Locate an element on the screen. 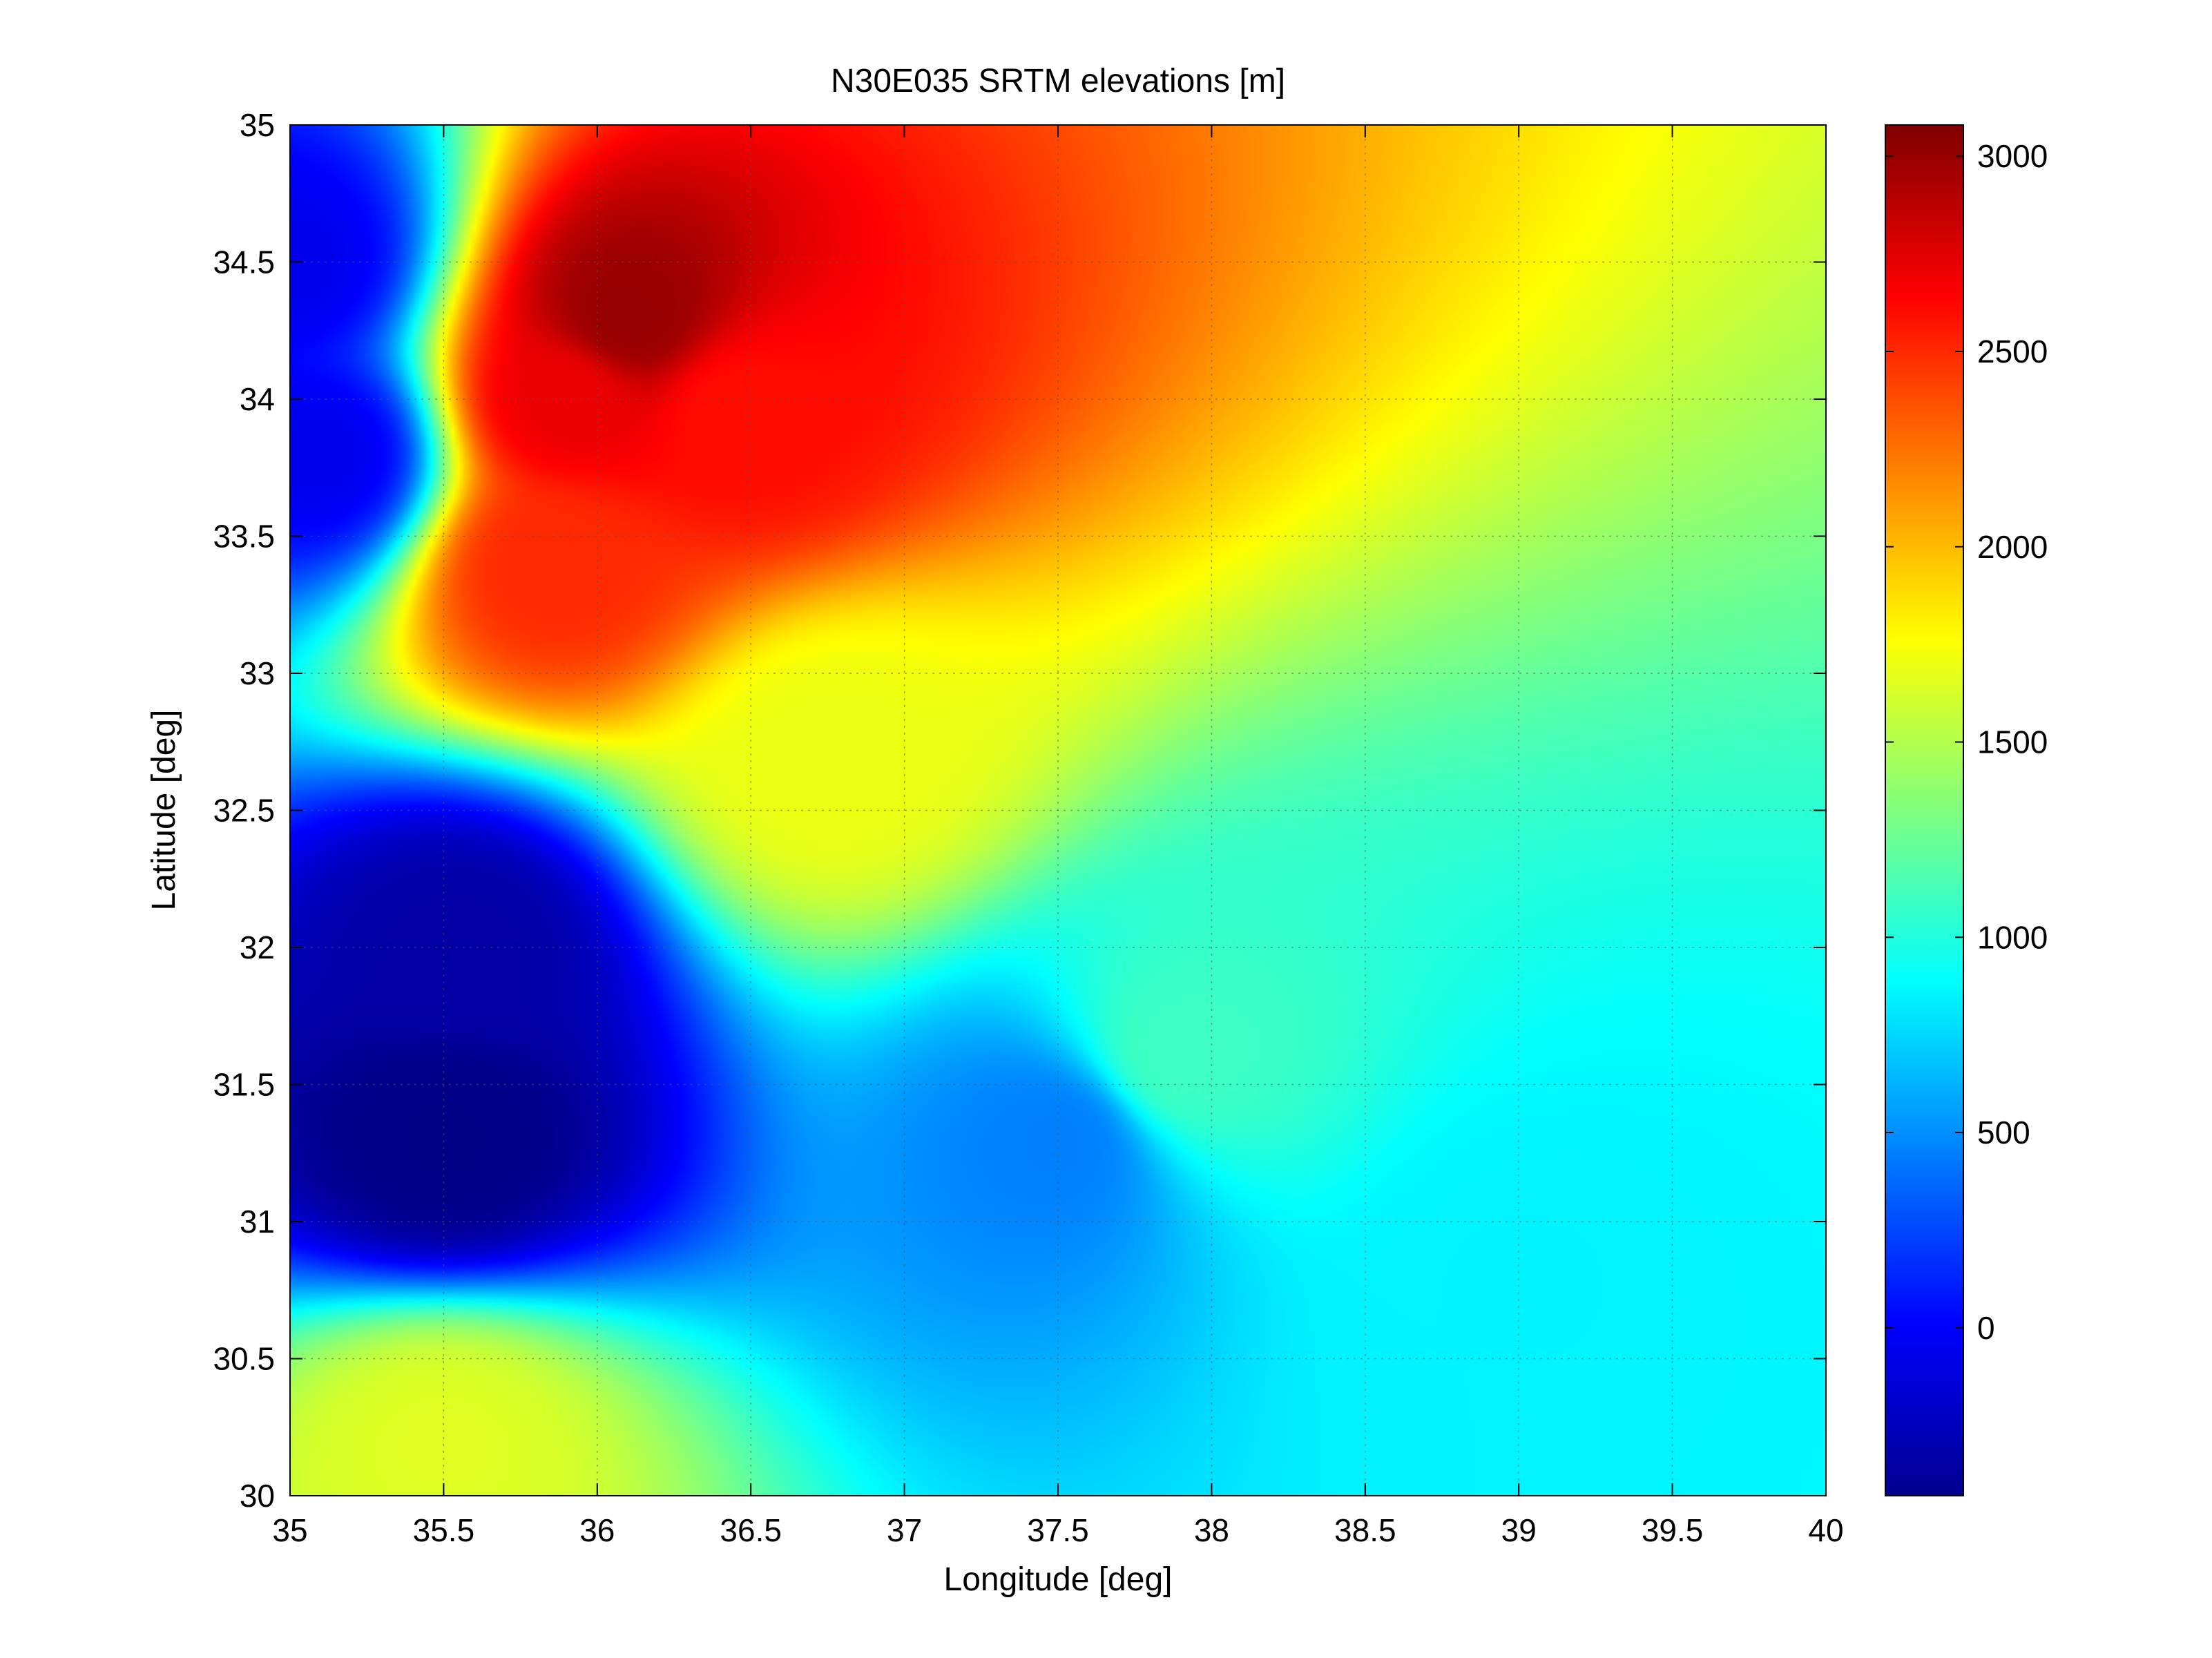 This screenshot has width=2212, height=1658. y-tick-label: 30.5 is located at coordinates (244, 1359).